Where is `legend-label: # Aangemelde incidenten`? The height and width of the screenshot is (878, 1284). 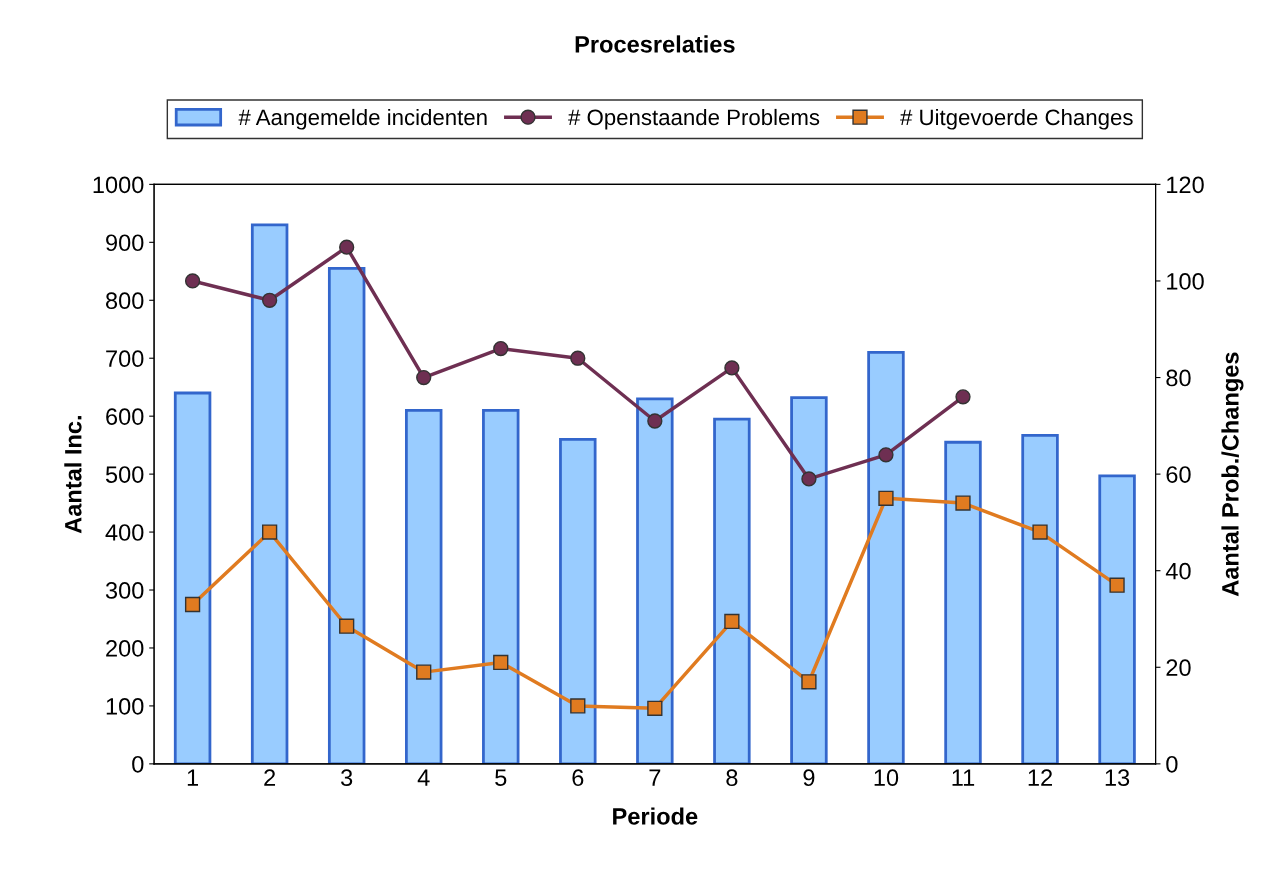 legend-label: # Aangemelde incidenten is located at coordinates (362, 119).